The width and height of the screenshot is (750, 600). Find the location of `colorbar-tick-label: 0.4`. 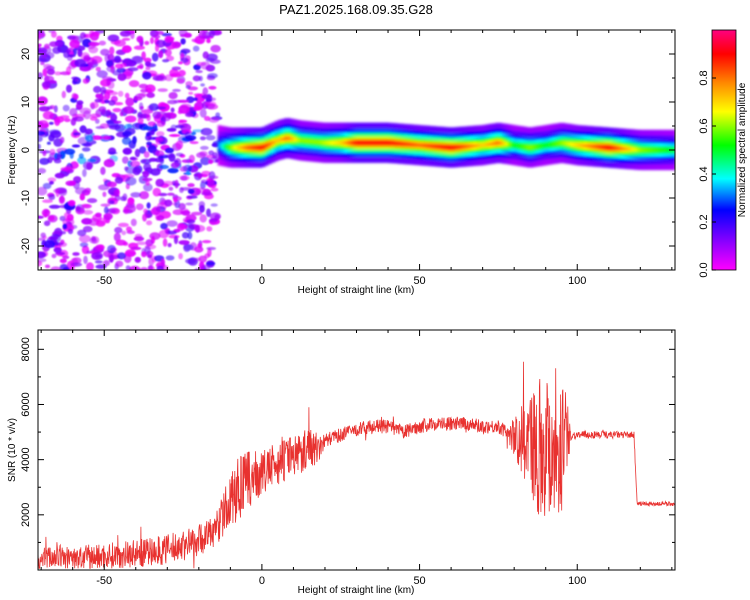

colorbar-tick-label: 0.4 is located at coordinates (704, 173).